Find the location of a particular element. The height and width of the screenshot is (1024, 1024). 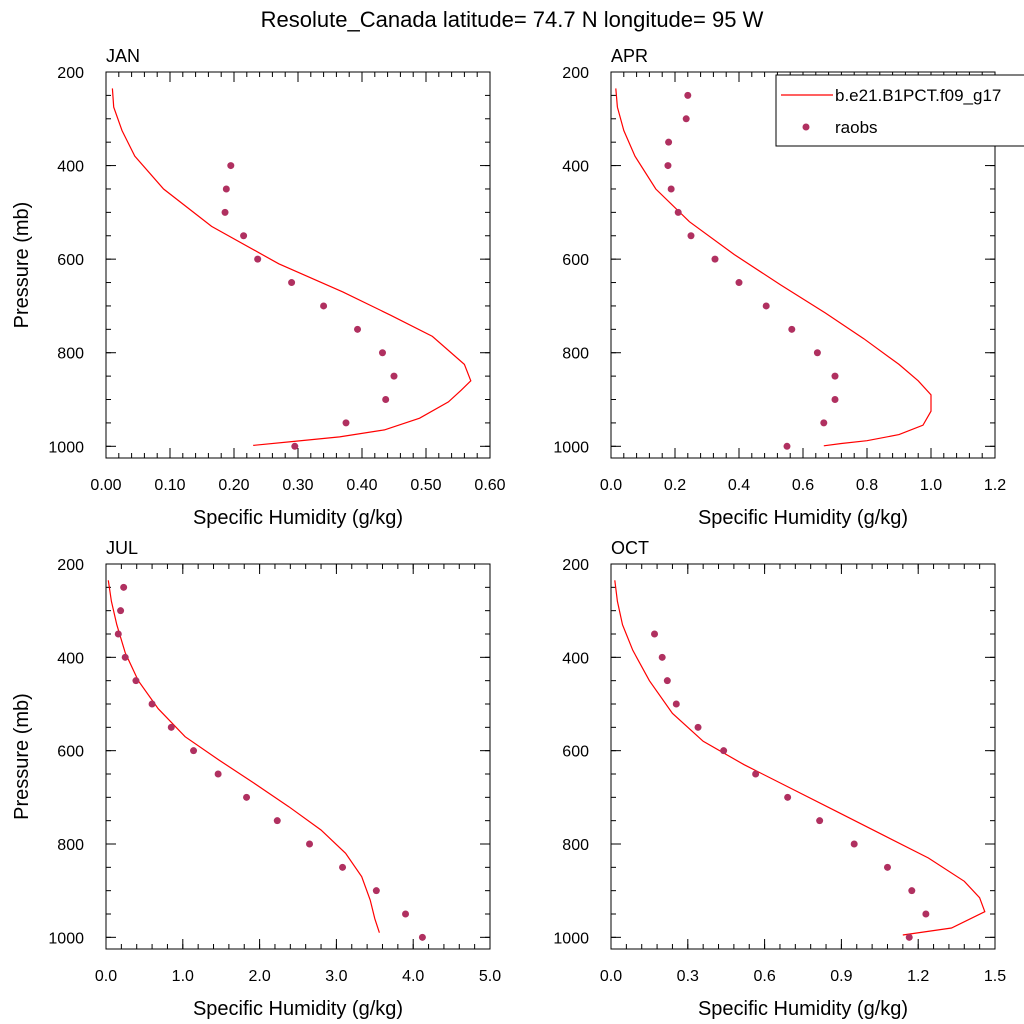

x-tick-label: 0.10 is located at coordinates (169, 485).